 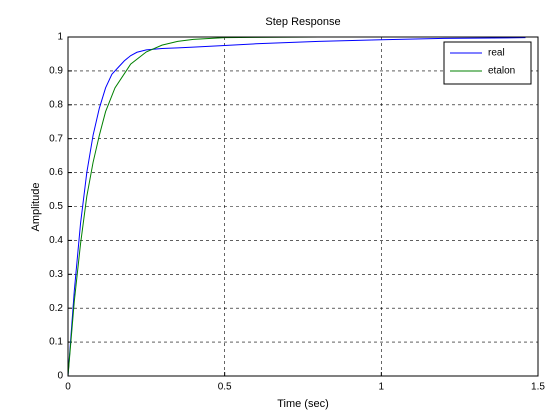 I want to click on chart-title: Step Response, so click(x=302, y=22).